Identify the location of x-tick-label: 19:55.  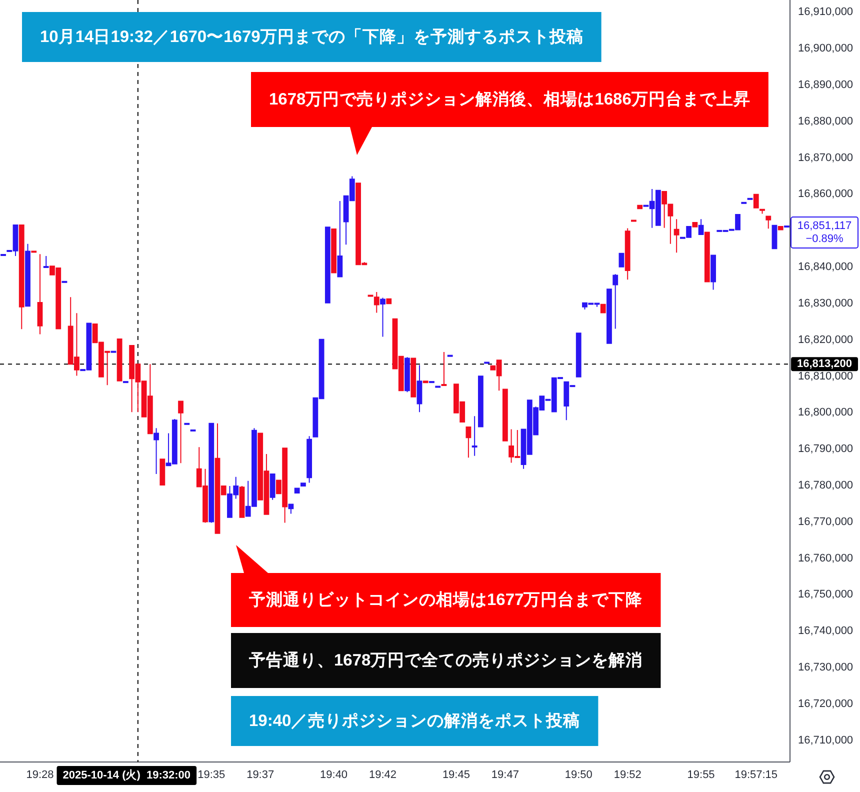
(701, 774).